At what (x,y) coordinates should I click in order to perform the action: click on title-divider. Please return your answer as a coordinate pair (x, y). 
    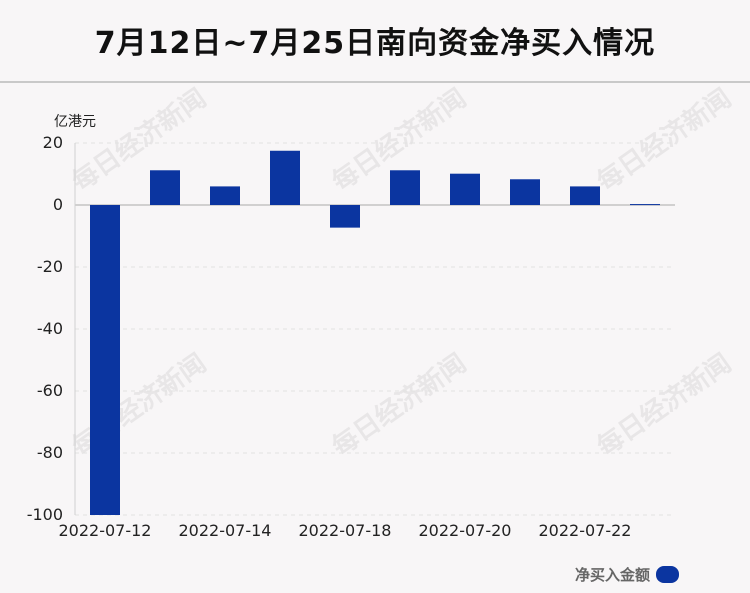
    Looking at the image, I should click on (375, 82).